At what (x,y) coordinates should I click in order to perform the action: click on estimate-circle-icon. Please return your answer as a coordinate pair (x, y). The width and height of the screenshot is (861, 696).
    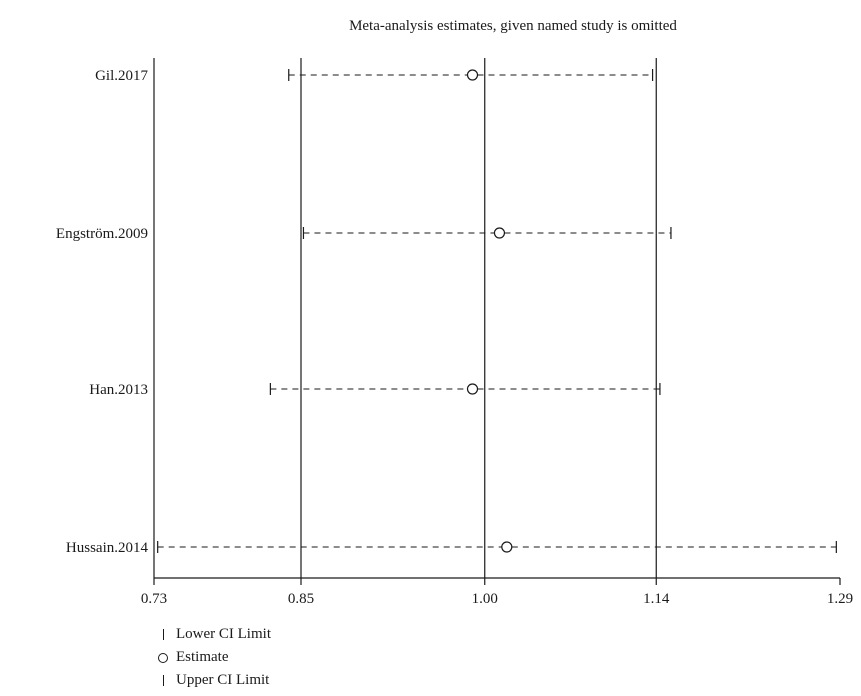
    Looking at the image, I should click on (163, 657).